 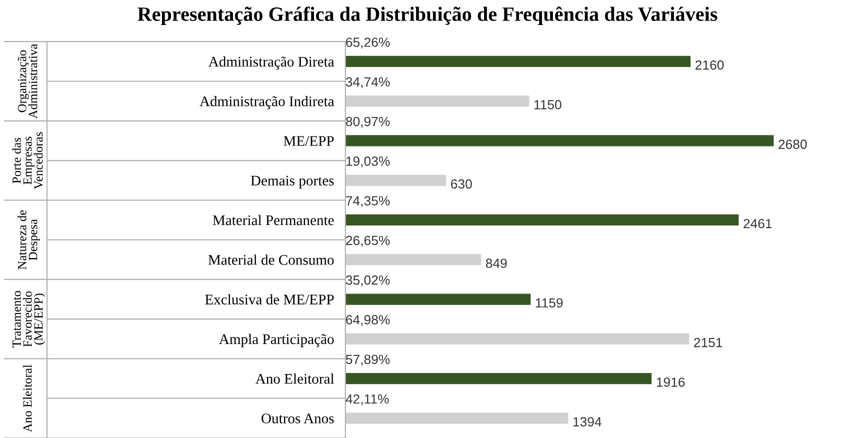 What do you see at coordinates (267, 103) in the screenshot?
I see `y-tick-label: Administração Indireta` at bounding box center [267, 103].